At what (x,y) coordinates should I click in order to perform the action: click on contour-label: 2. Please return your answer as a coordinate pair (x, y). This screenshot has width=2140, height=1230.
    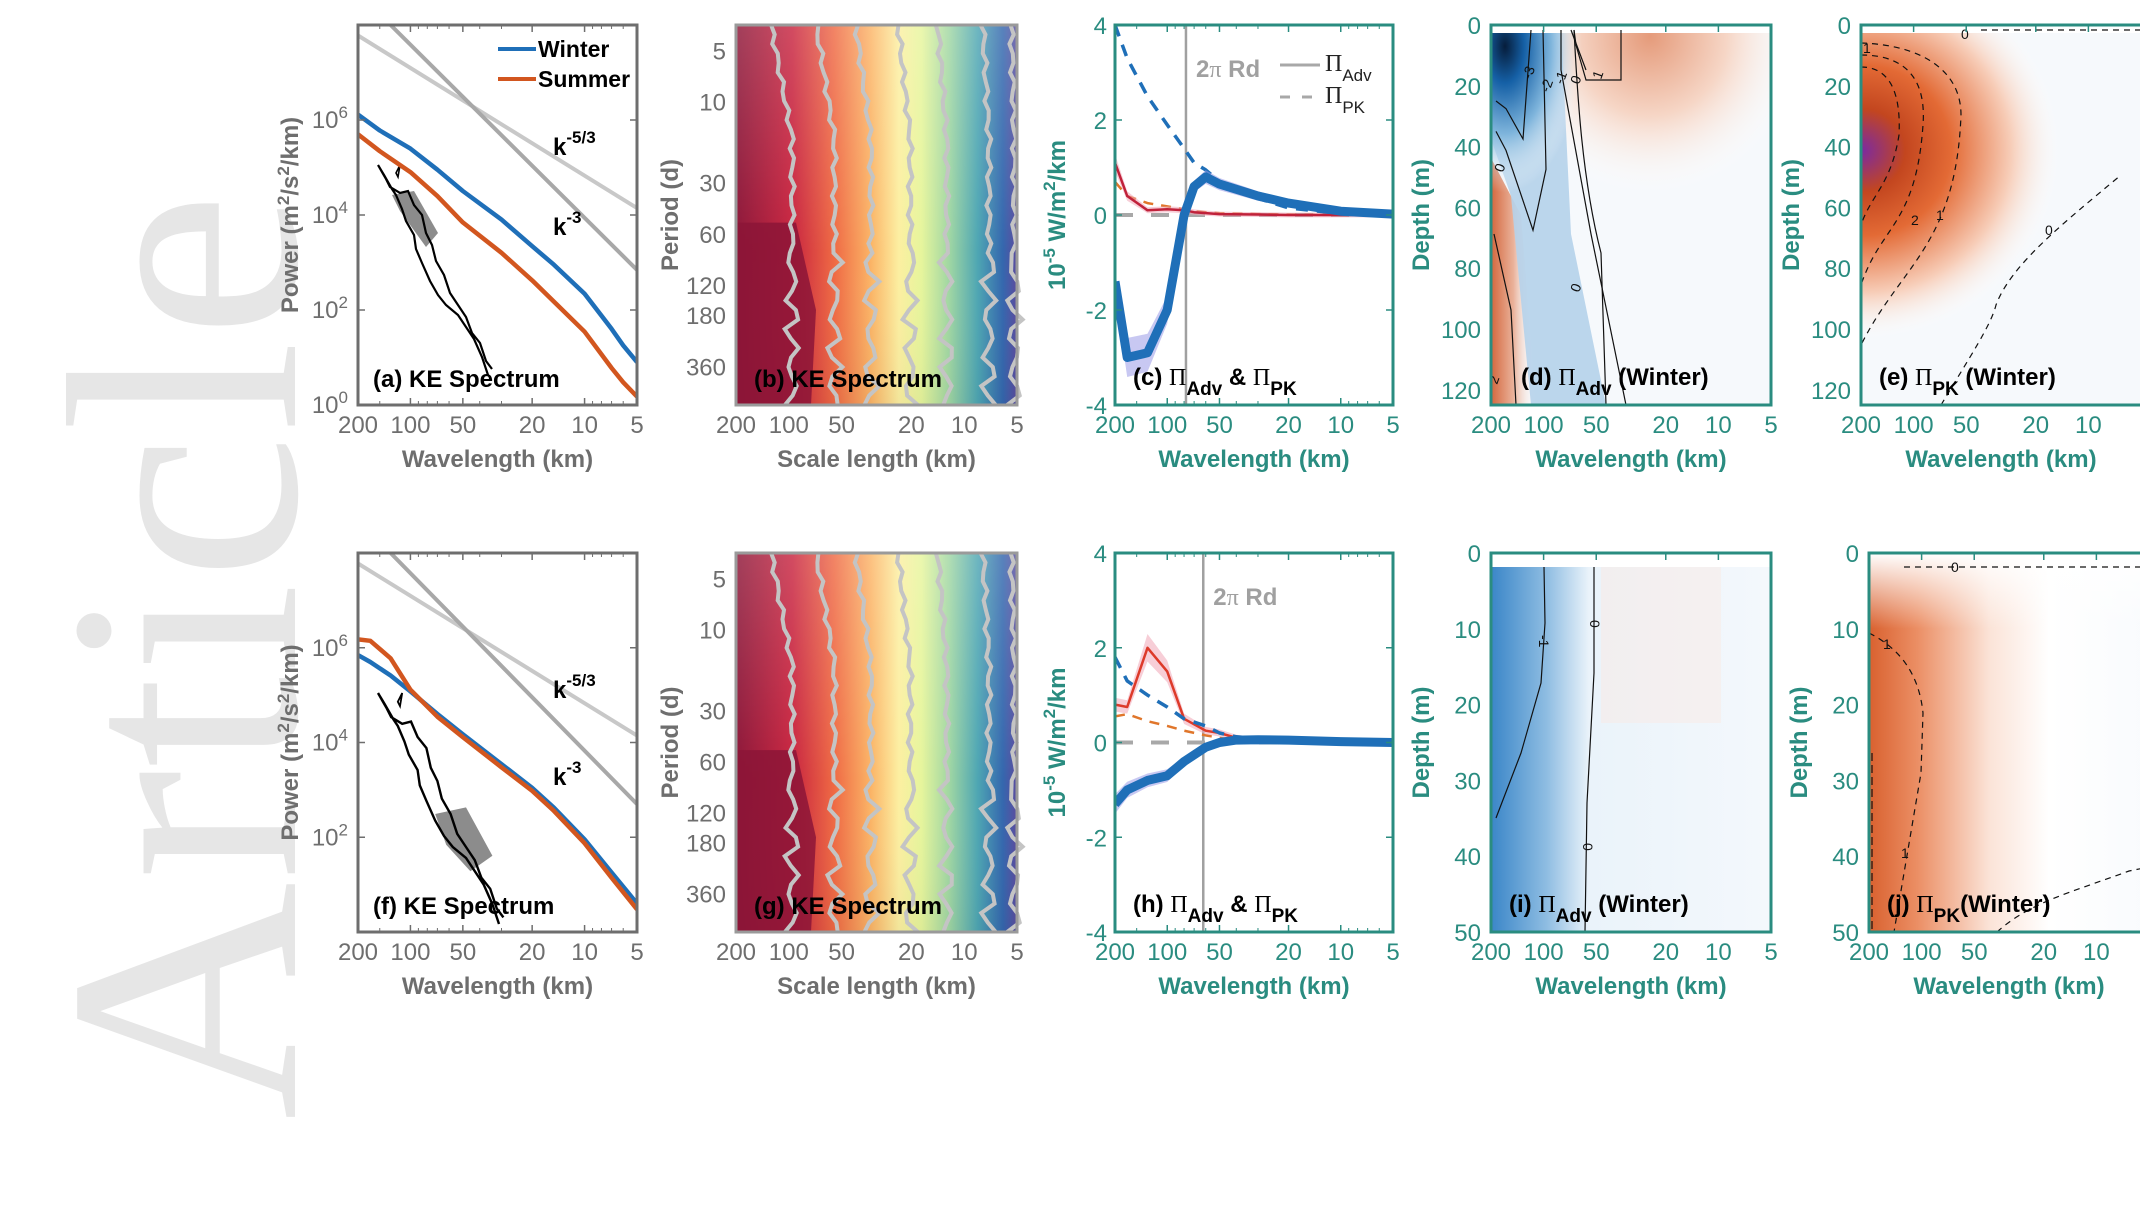
    Looking at the image, I should click on (1494, 379).